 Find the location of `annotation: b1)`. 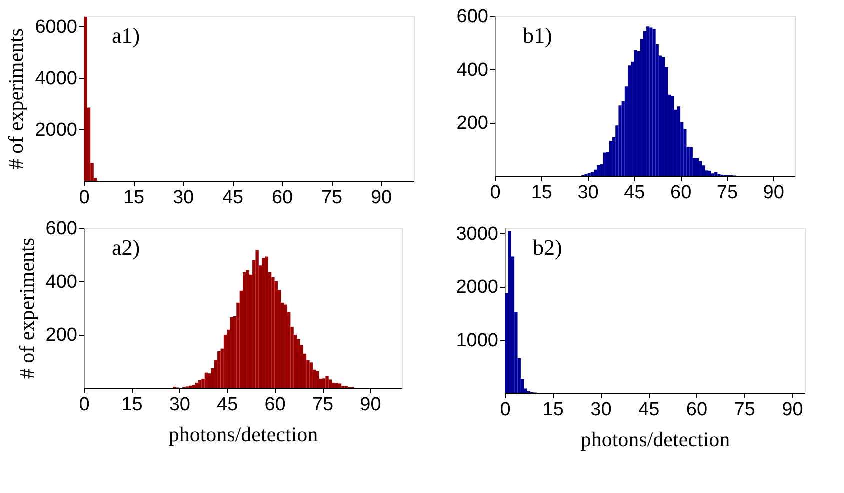

annotation: b1) is located at coordinates (537, 35).